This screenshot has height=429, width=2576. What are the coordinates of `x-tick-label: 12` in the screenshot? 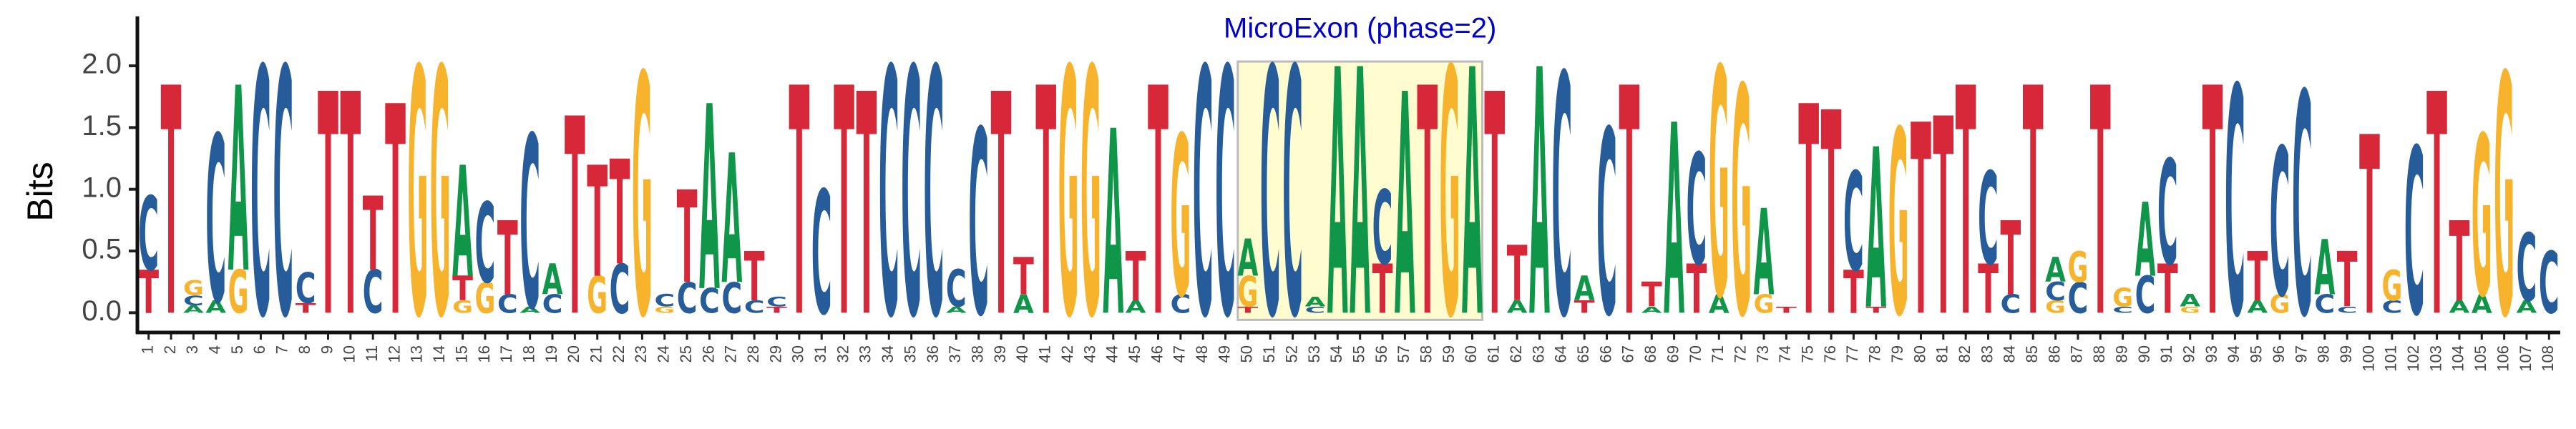 It's located at (394, 354).